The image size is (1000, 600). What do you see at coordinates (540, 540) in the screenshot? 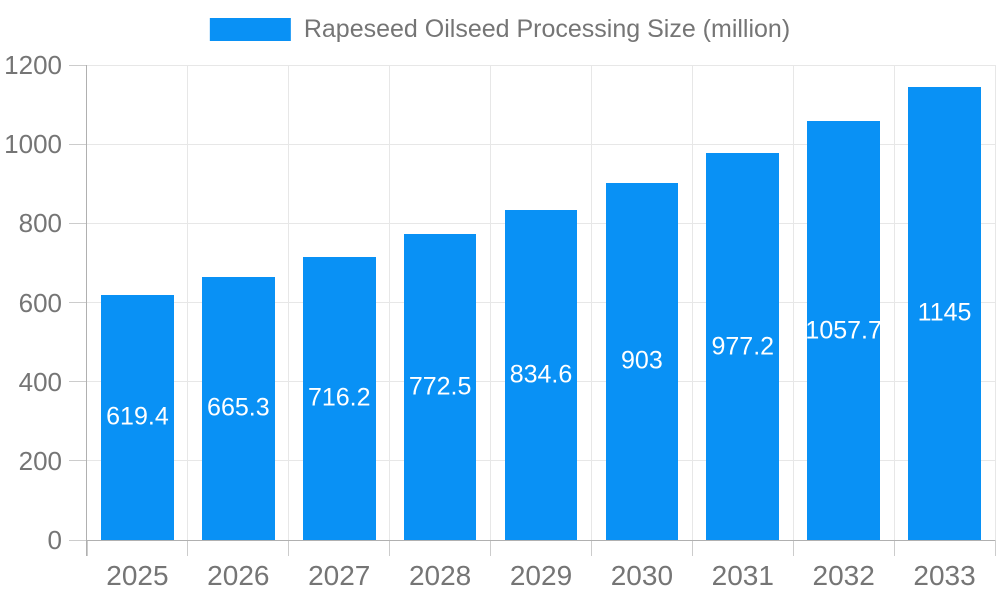
I see `x-axis-line` at bounding box center [540, 540].